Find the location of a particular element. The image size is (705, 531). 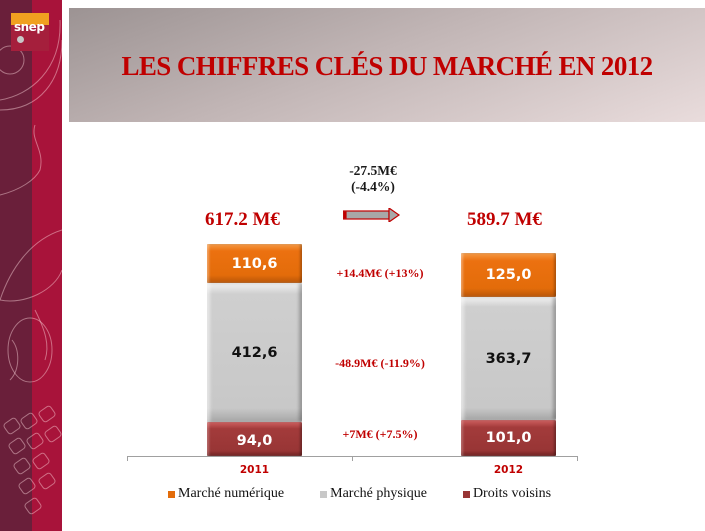

segment-droits-voisins-2011: 94,0 is located at coordinates (254, 439).